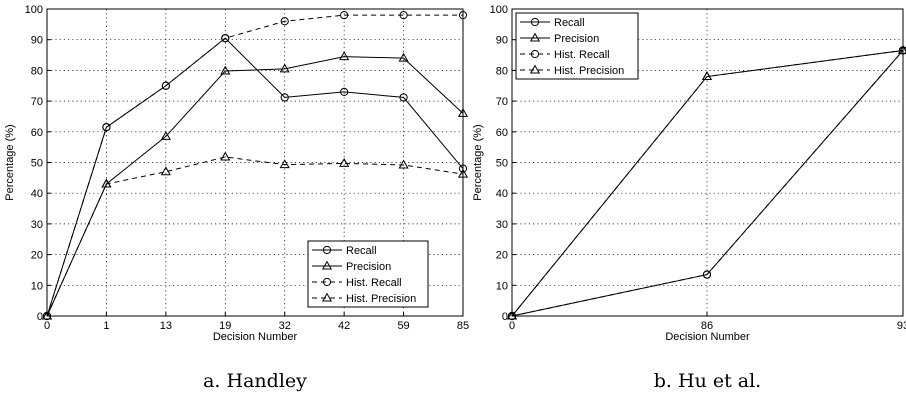 This screenshot has width=906, height=397. Describe the element at coordinates (344, 326) in the screenshot. I see `x-tick-label: 42` at that location.